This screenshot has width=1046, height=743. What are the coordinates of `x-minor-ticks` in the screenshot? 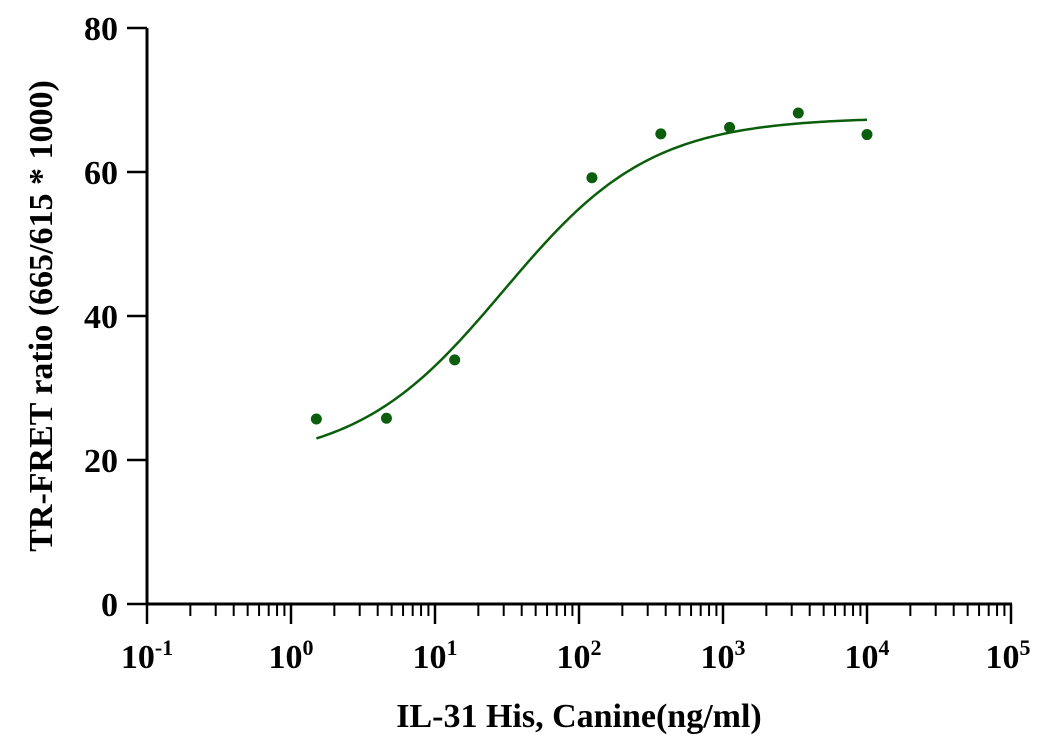 It's located at (597, 610).